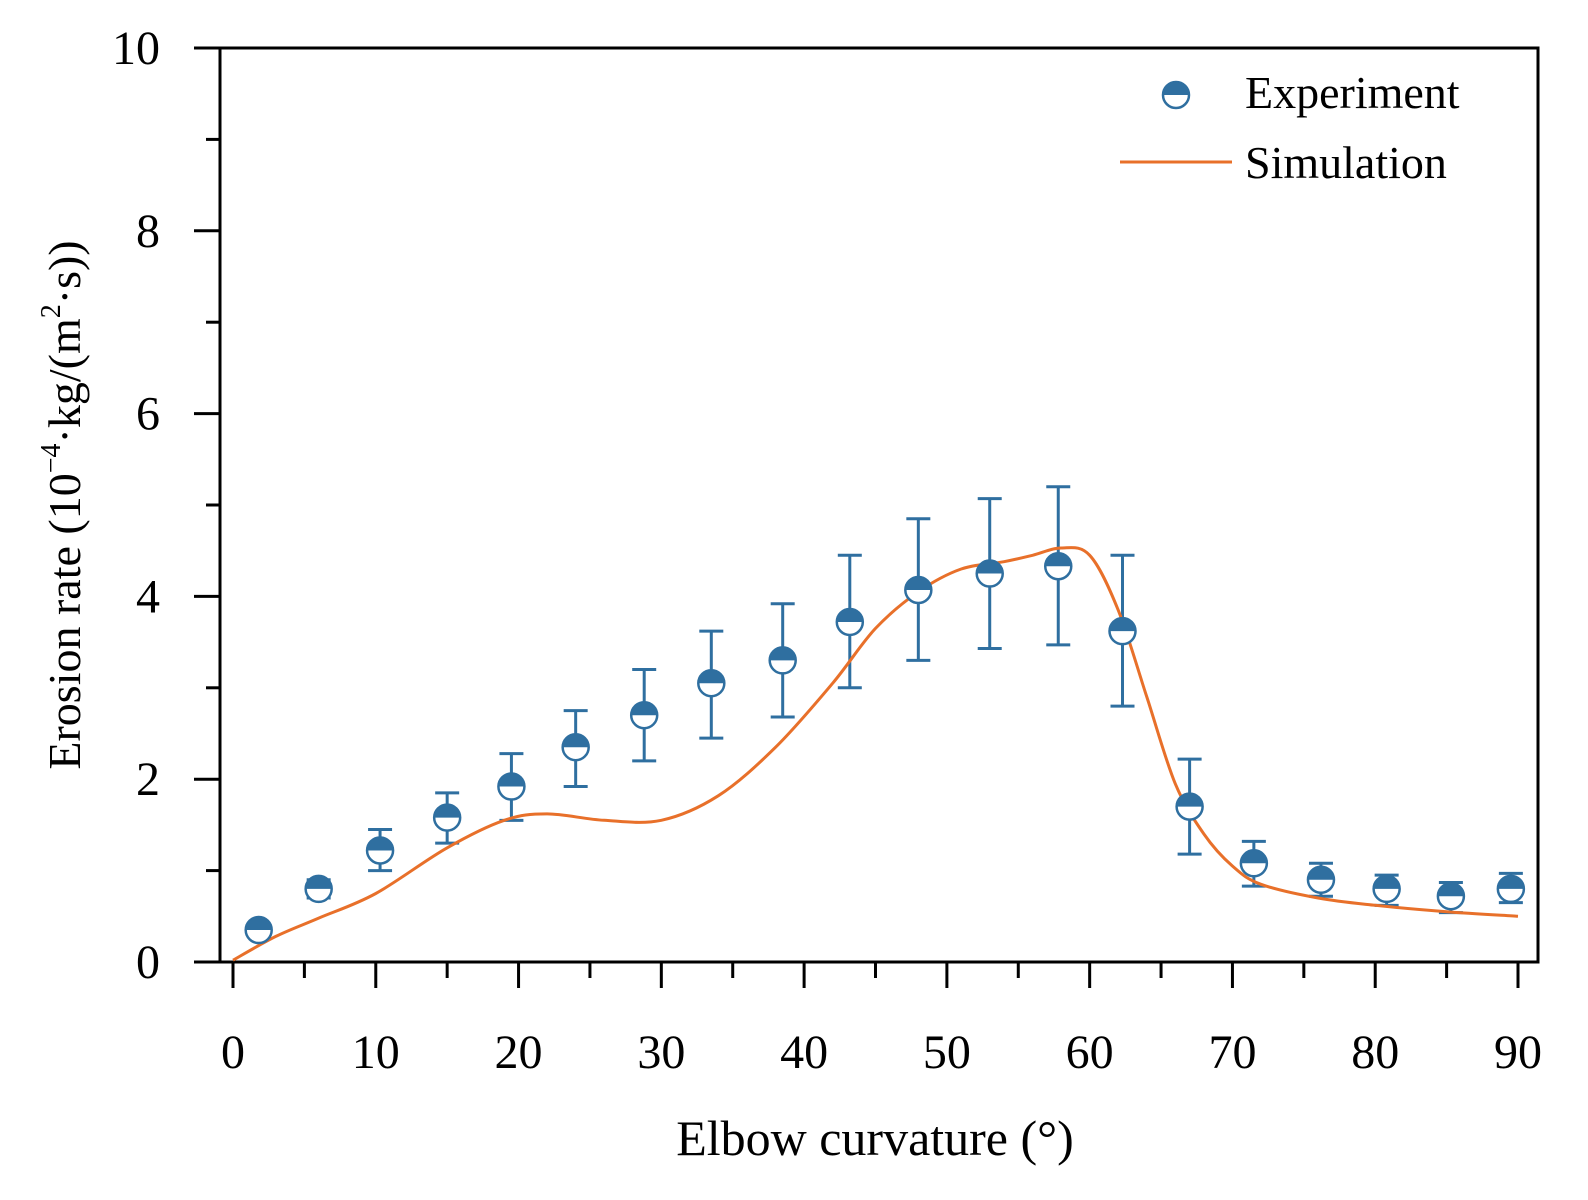 This screenshot has width=1588, height=1200. What do you see at coordinates (875, 1138) in the screenshot?
I see `x-axis-label: Elbow curvature (°)` at bounding box center [875, 1138].